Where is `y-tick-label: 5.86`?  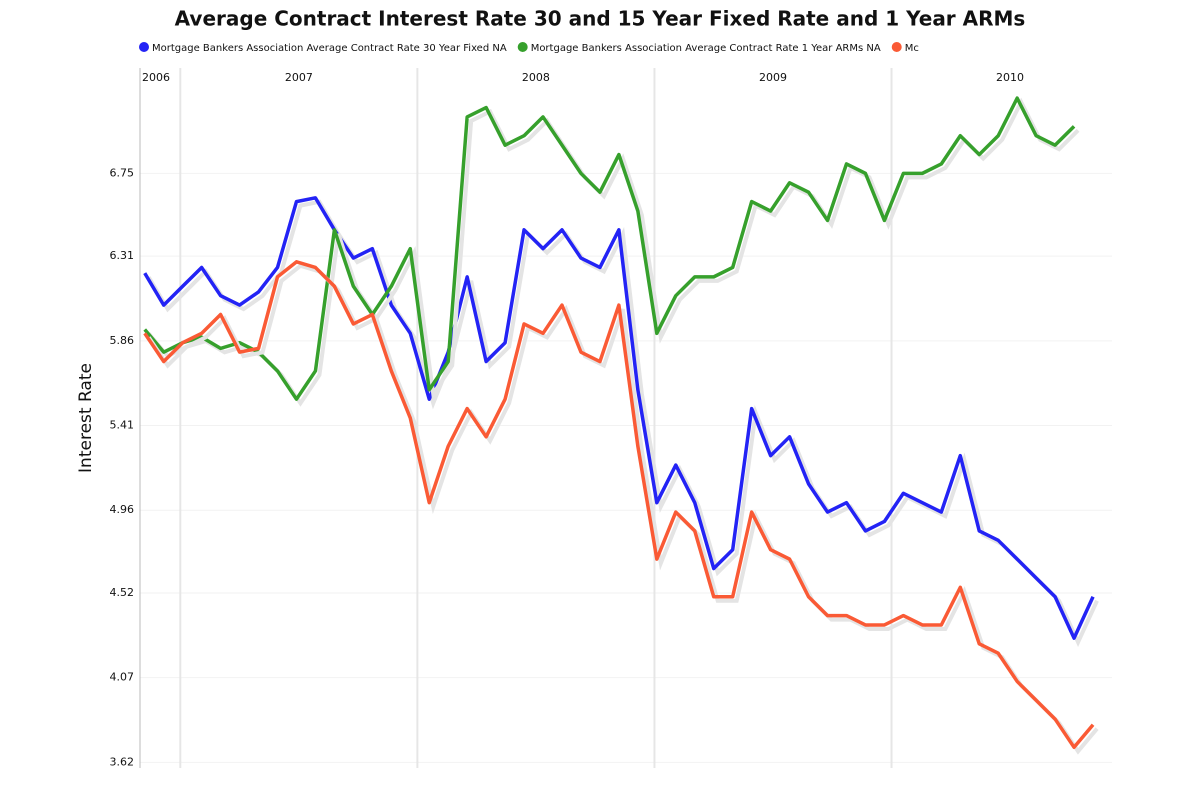 y-tick-label: 5.86 is located at coordinates (122, 340).